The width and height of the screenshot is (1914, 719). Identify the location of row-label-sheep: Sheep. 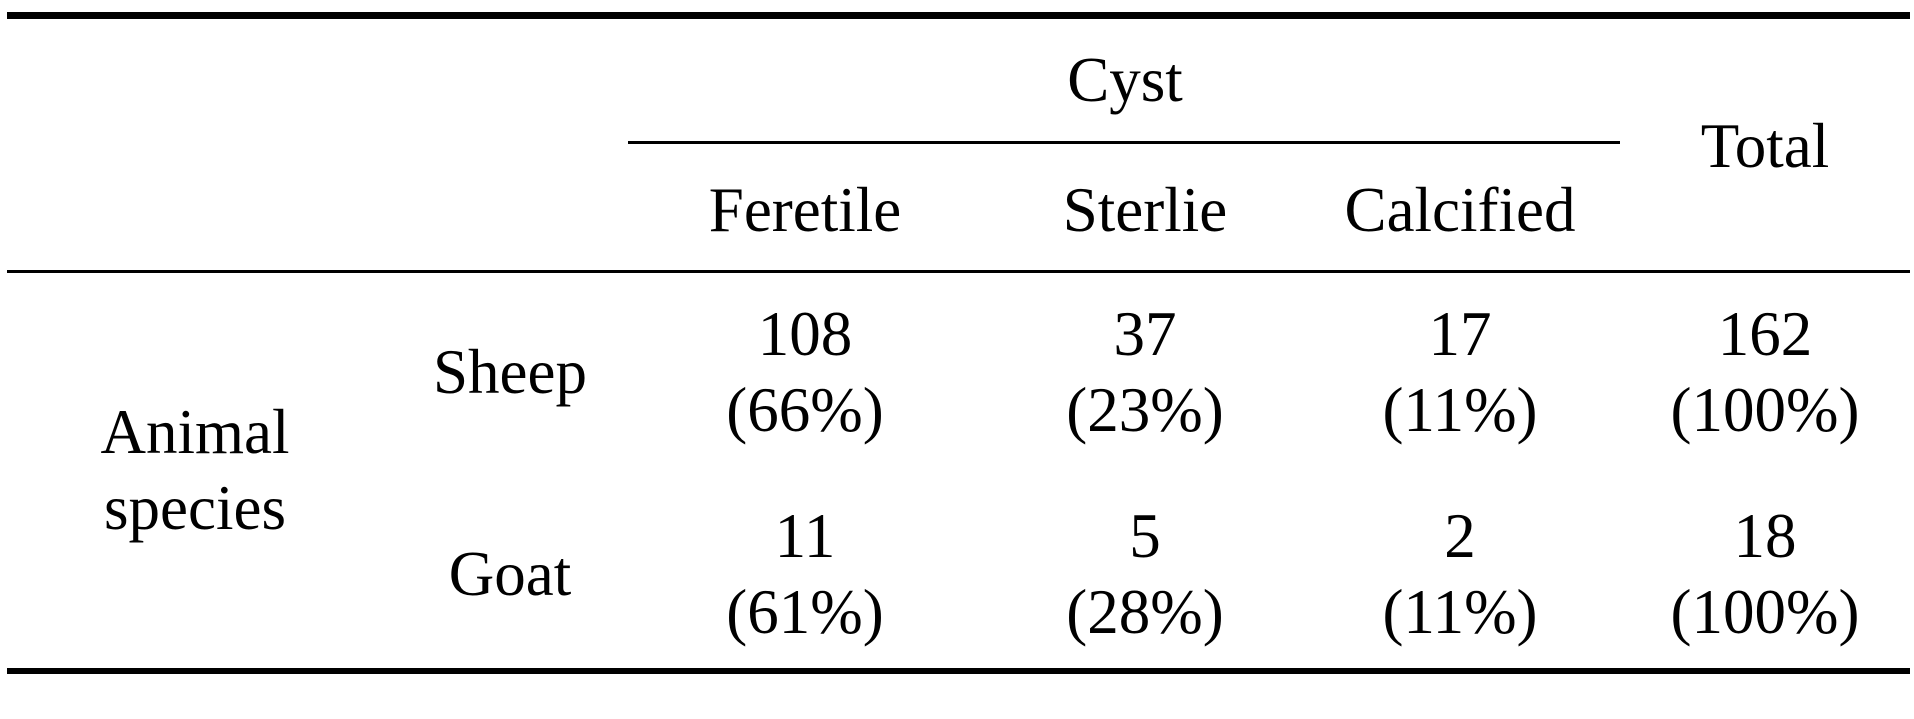
(510, 372).